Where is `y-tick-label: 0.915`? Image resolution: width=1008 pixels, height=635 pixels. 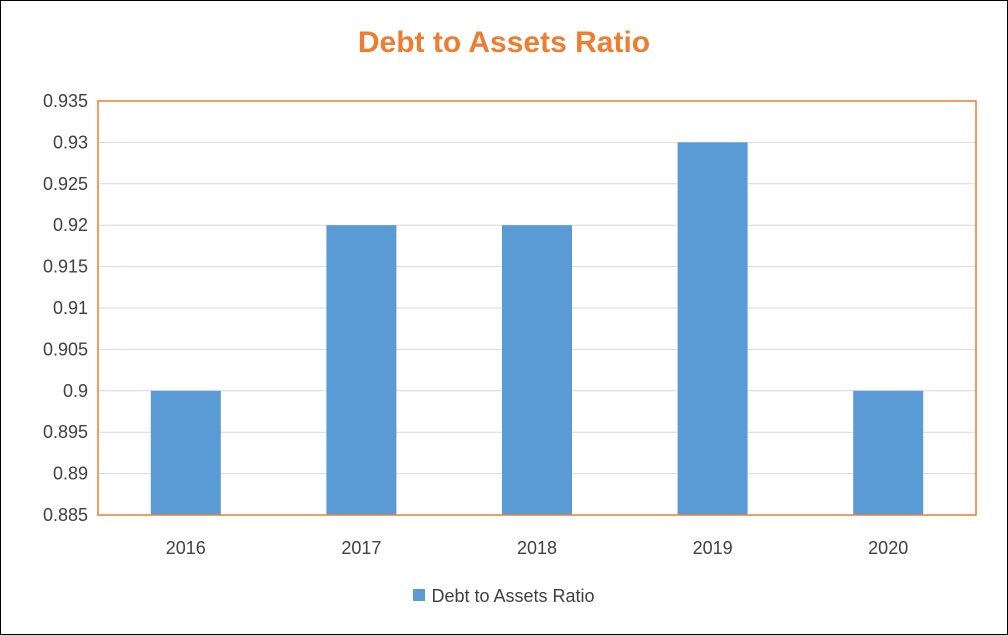
y-tick-label: 0.915 is located at coordinates (65, 267).